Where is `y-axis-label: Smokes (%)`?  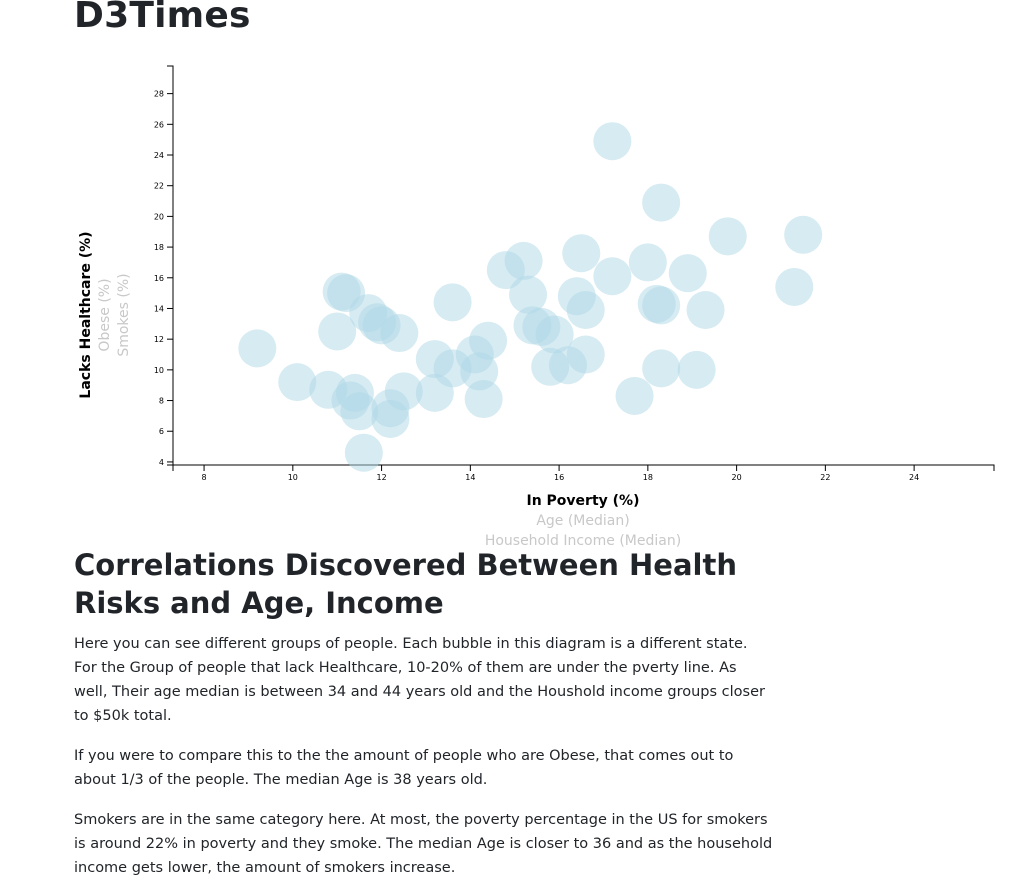 y-axis-label: Smokes (%) is located at coordinates (124, 314).